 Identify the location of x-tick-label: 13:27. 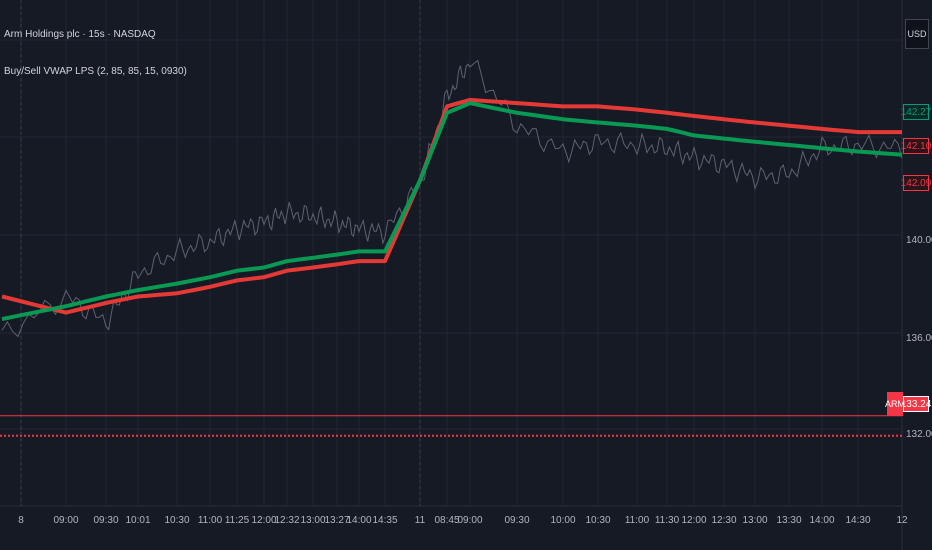
(337, 520).